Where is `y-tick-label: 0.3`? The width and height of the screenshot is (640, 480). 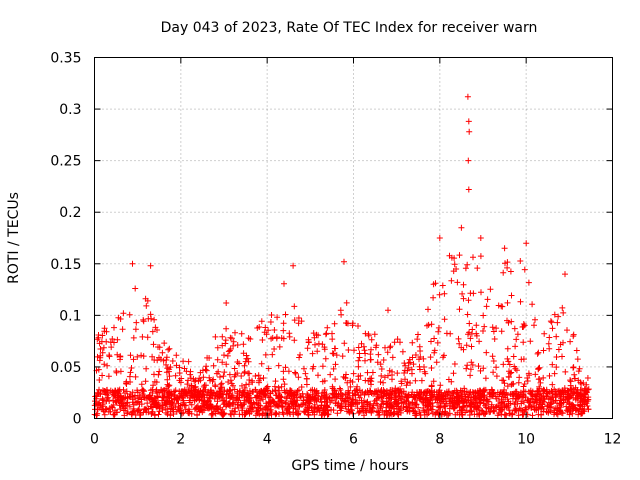
y-tick-label: 0.3 is located at coordinates (70, 110).